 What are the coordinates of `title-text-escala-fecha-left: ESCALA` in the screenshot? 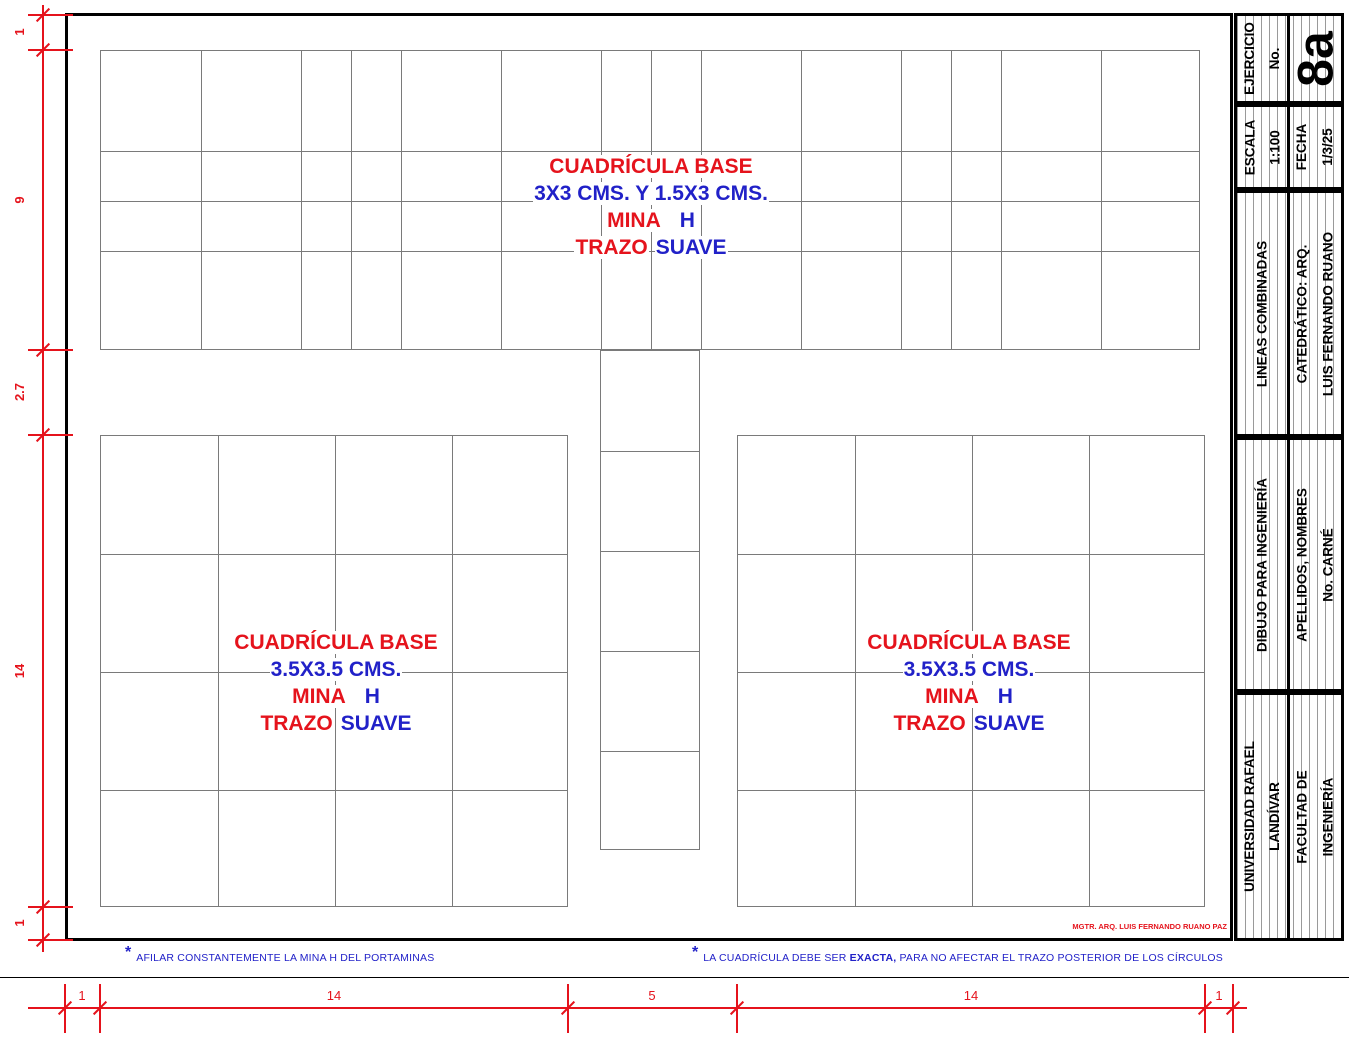 It's located at (1249, 147).